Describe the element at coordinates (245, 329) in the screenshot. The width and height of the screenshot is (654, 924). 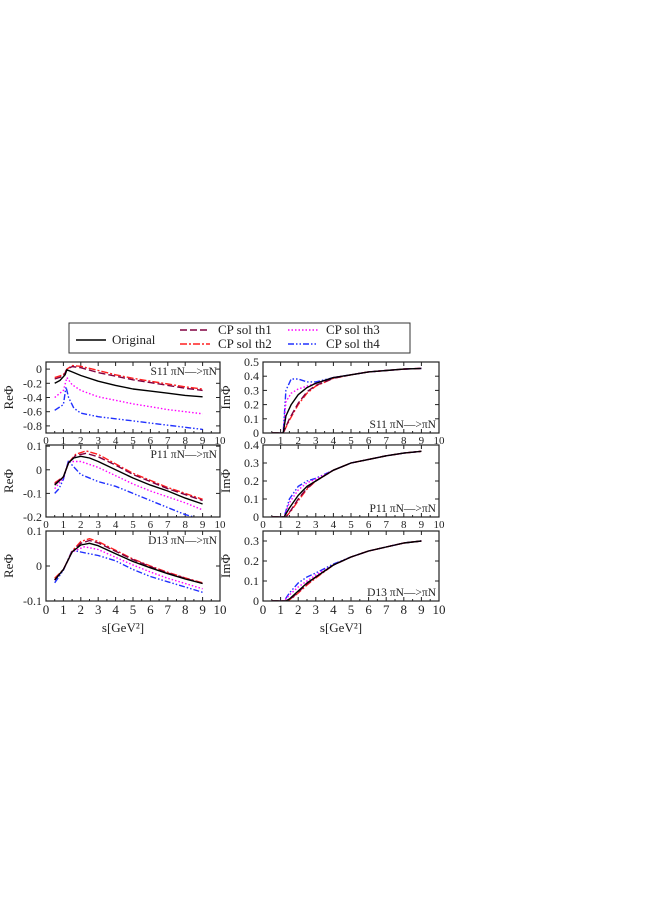
I see `legend-label: CP sol th1` at that location.